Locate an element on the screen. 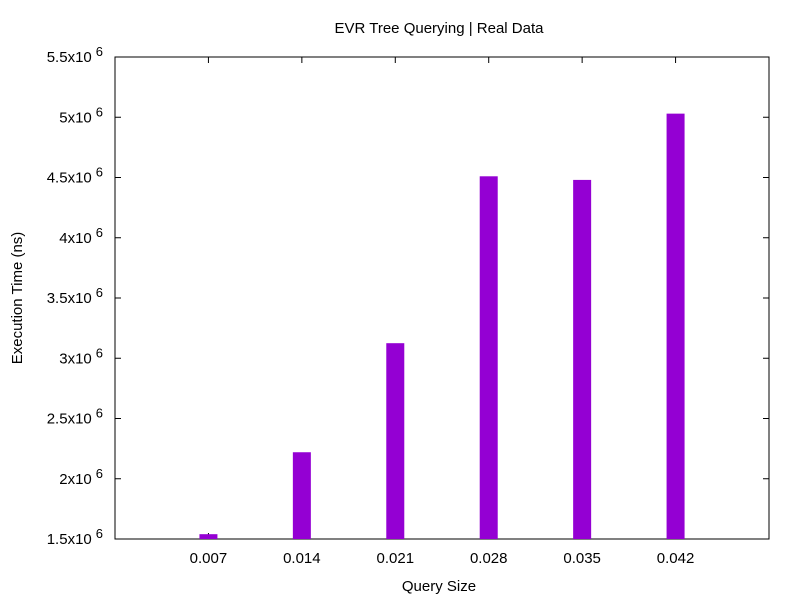  y-tick-label: 2x10 6 is located at coordinates (81, 477).